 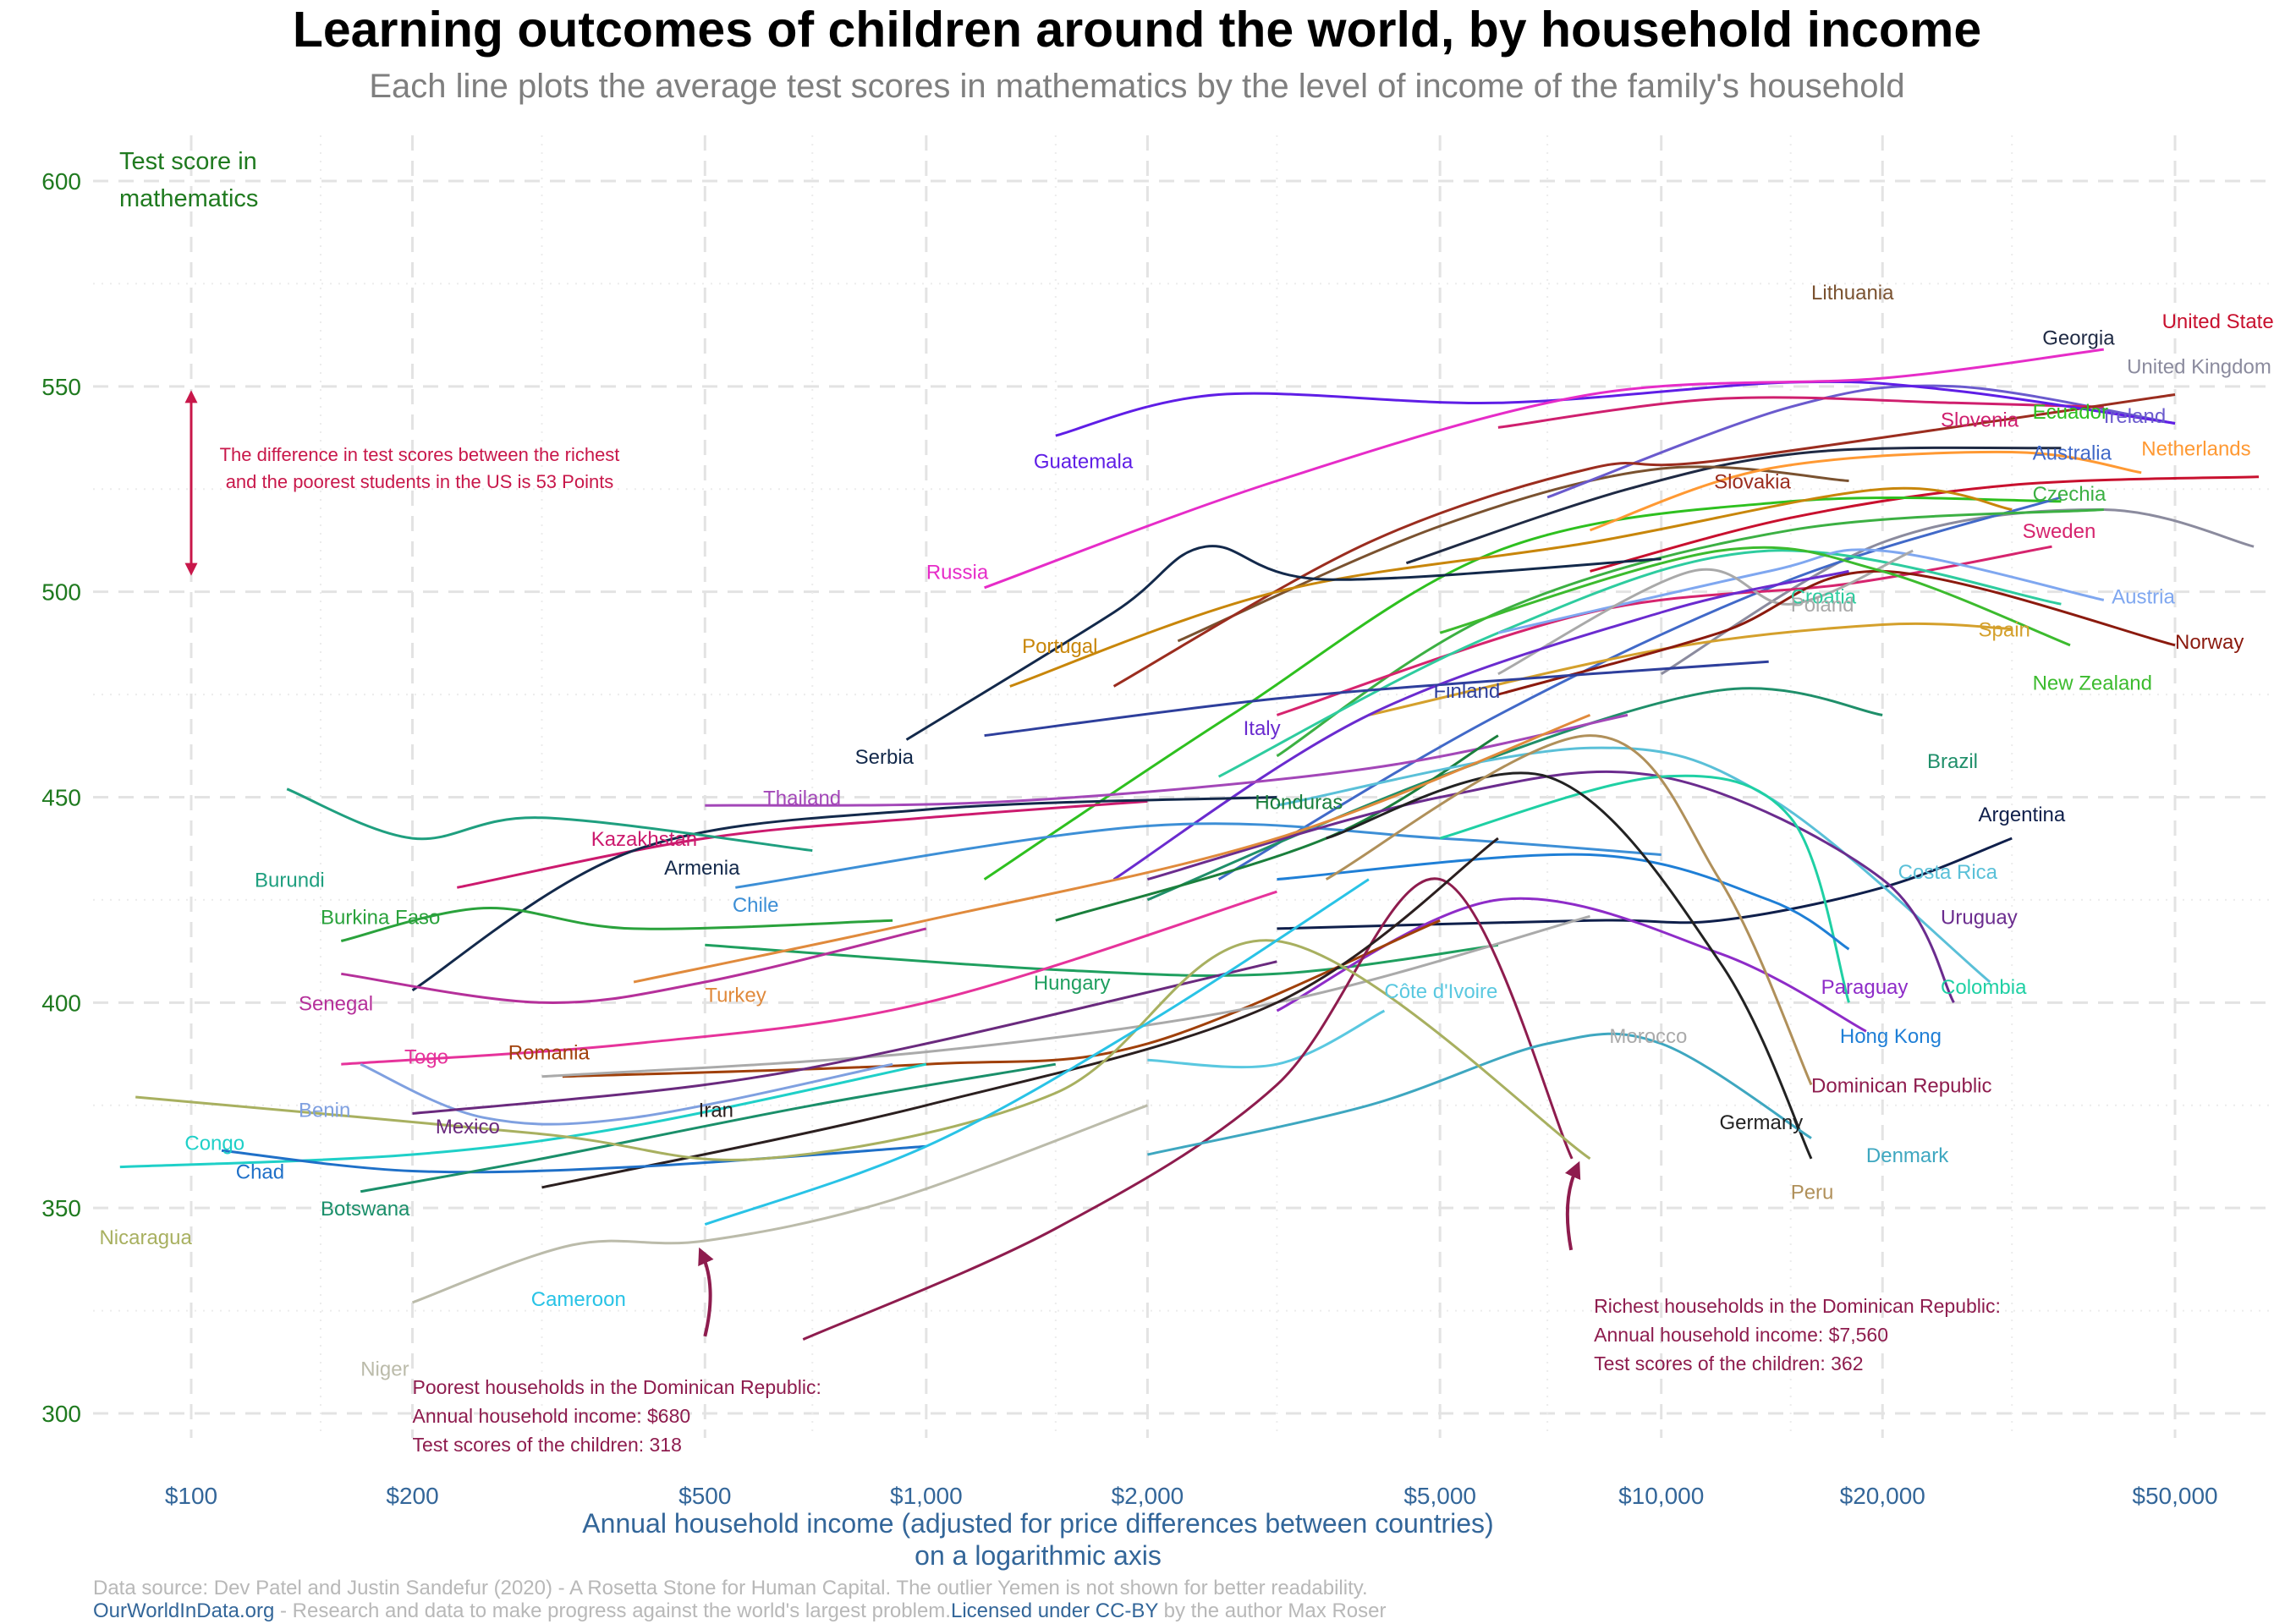 What do you see at coordinates (260, 1171) in the screenshot?
I see `series-label-chad: Chad` at bounding box center [260, 1171].